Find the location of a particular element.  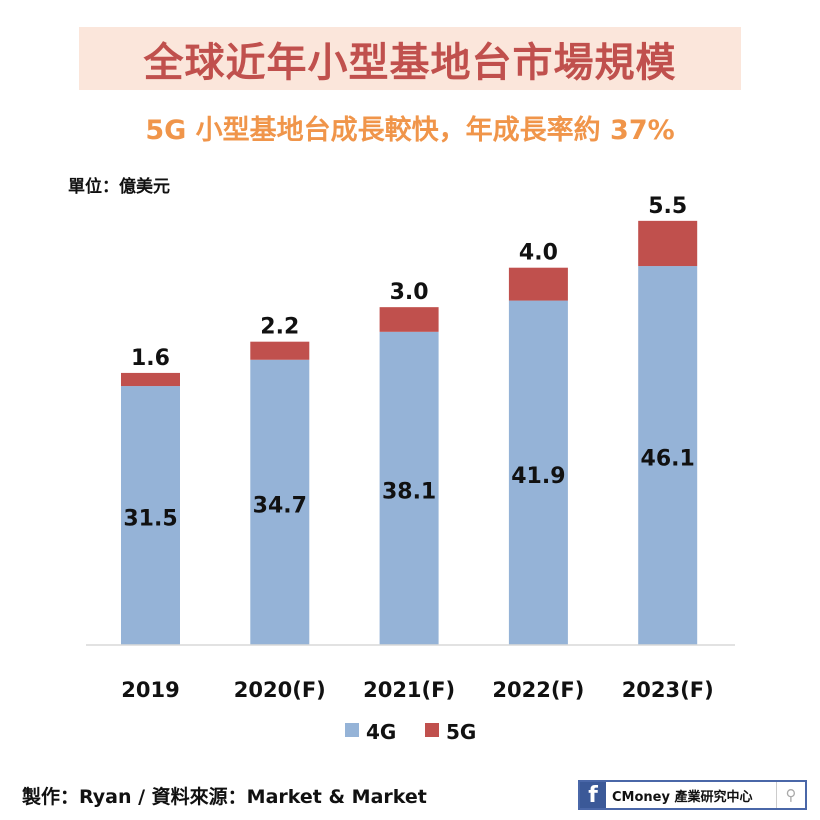

x-tick-label: 2019 is located at coordinates (150, 690).